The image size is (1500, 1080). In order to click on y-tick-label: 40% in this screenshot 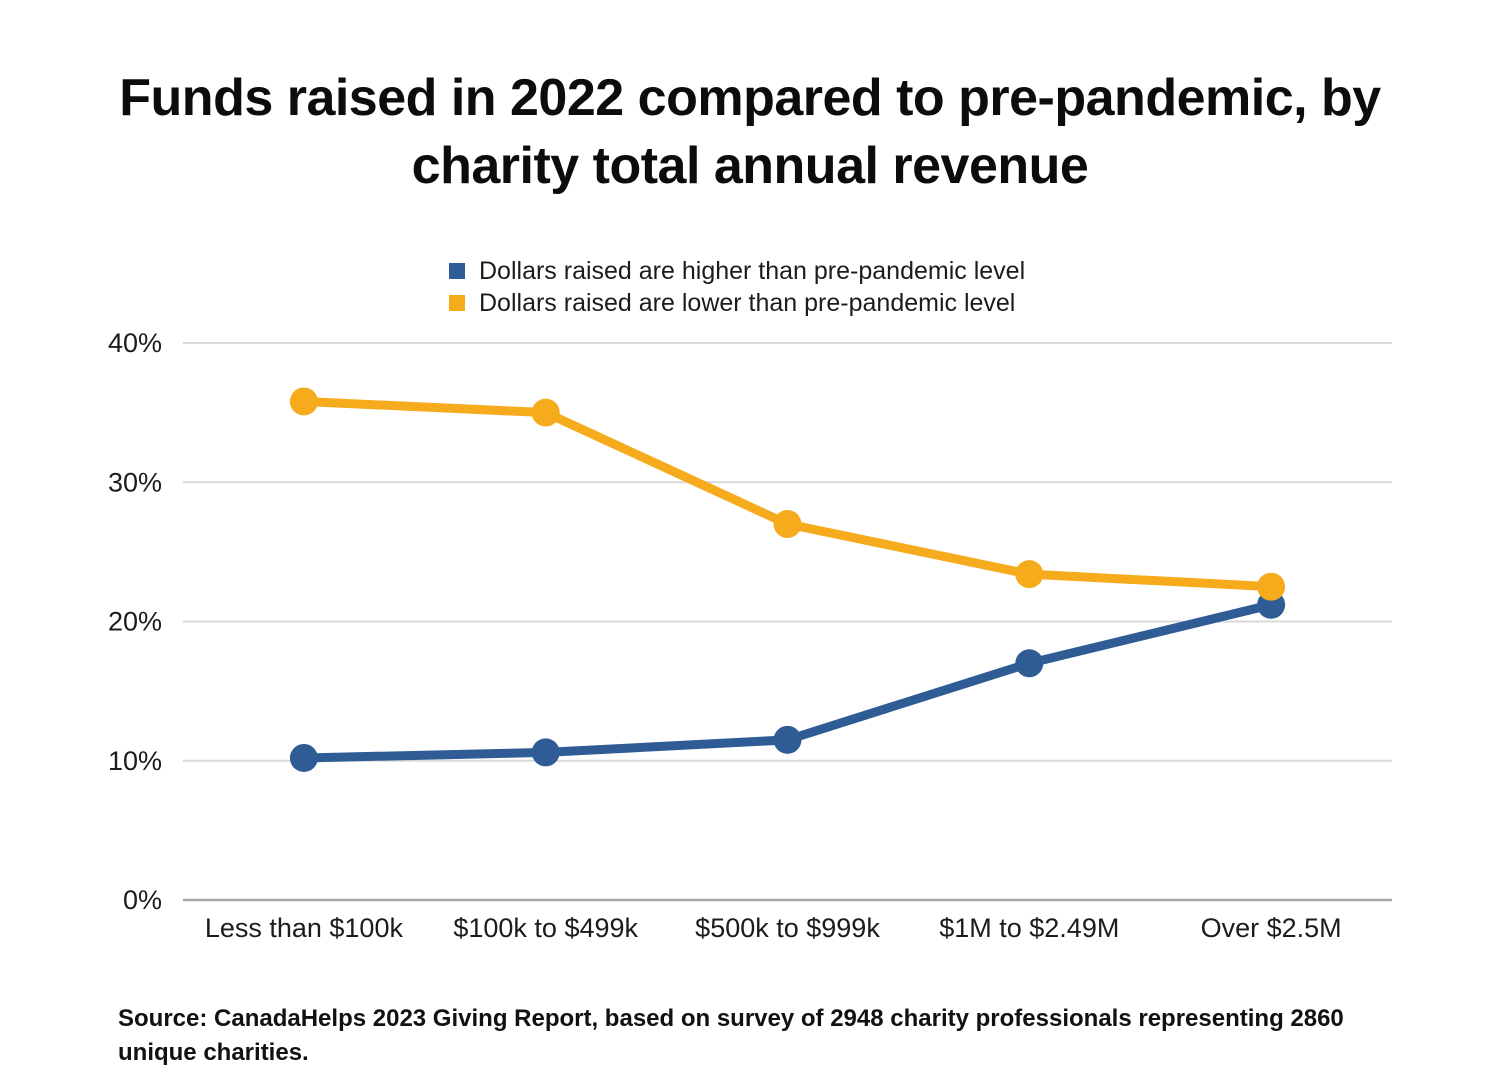, I will do `click(135, 343)`.